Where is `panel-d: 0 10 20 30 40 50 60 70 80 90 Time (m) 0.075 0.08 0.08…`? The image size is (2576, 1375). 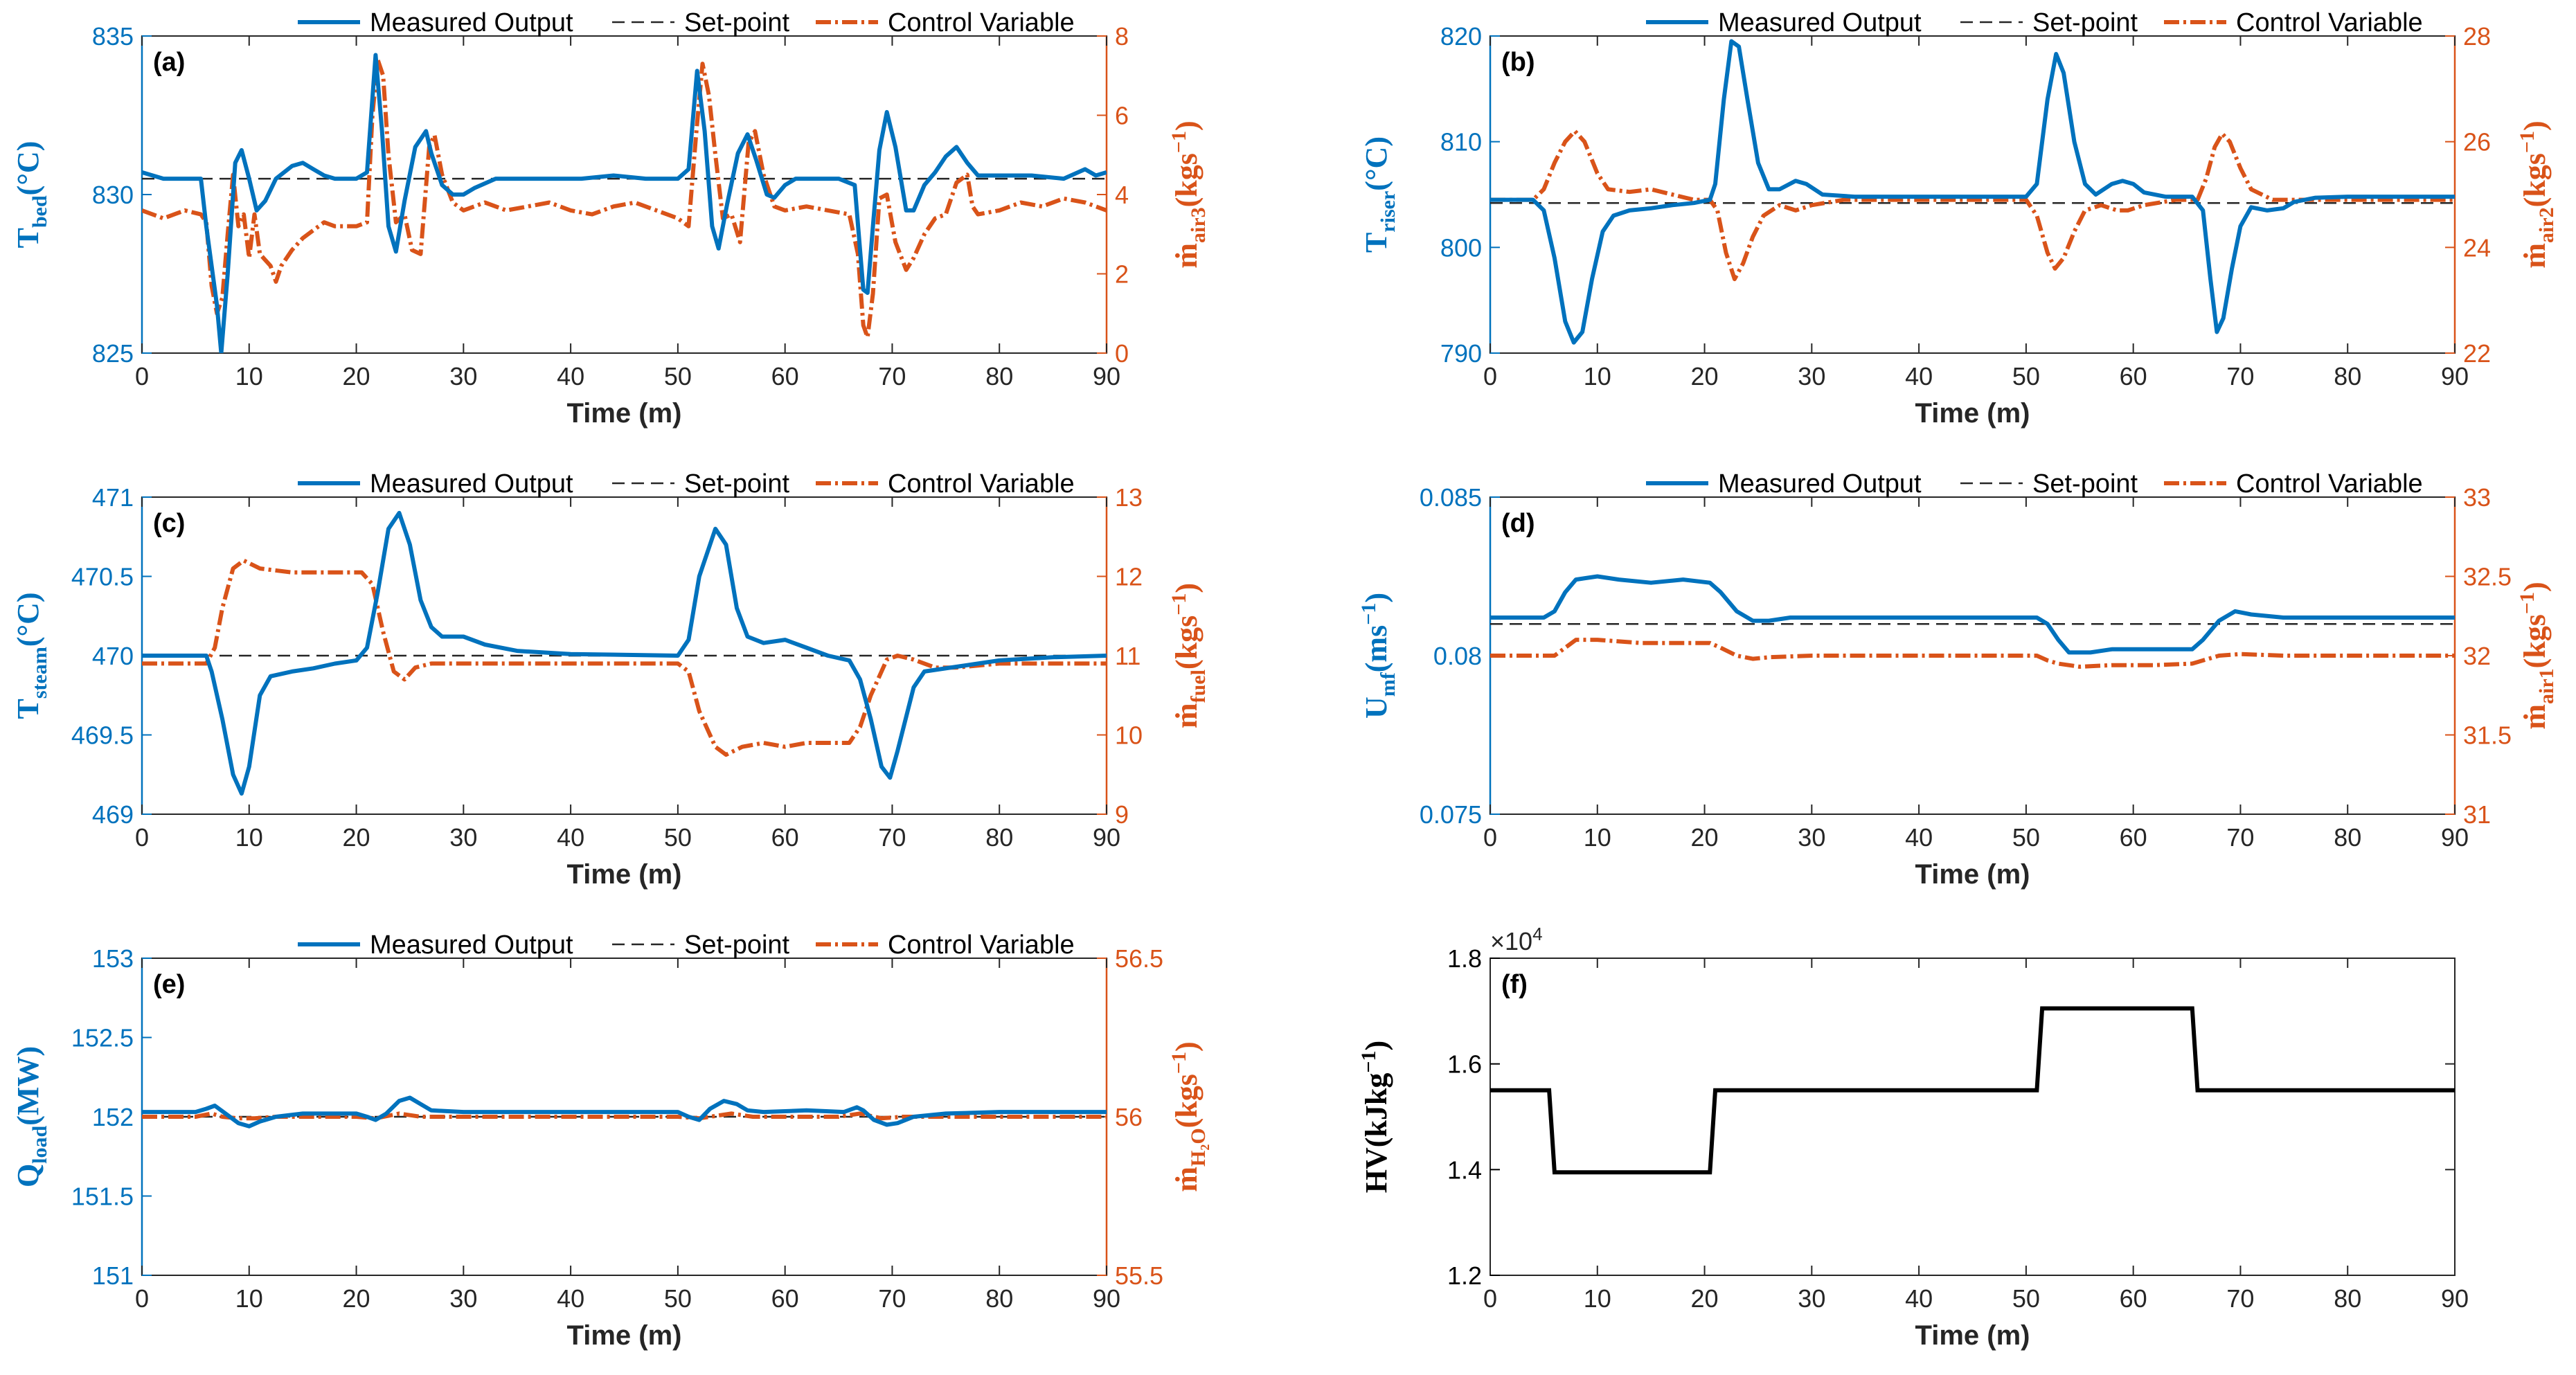
panel-d: 0 10 20 30 40 50 60 70 80 90 Time (m) 0.075 0.08 0.08… is located at coordinates (1957, 679).